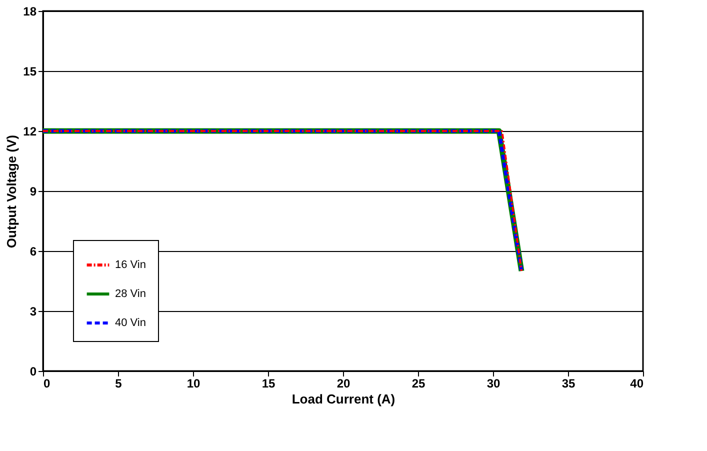  I want to click on y-axis-title: Output Voltage (V), so click(12, 191).